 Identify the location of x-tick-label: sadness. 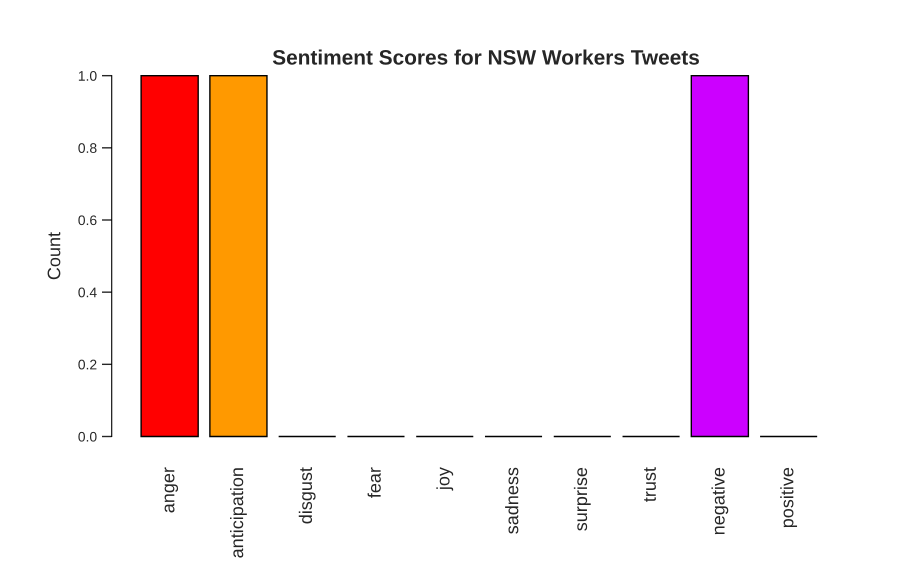
(511, 501).